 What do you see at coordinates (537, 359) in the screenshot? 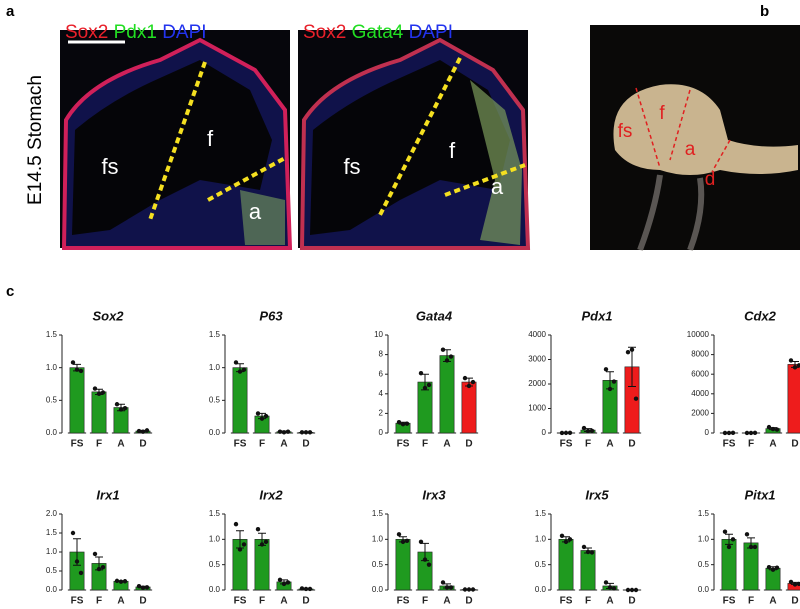
I see `y-tick-label: 3000` at bounding box center [537, 359].